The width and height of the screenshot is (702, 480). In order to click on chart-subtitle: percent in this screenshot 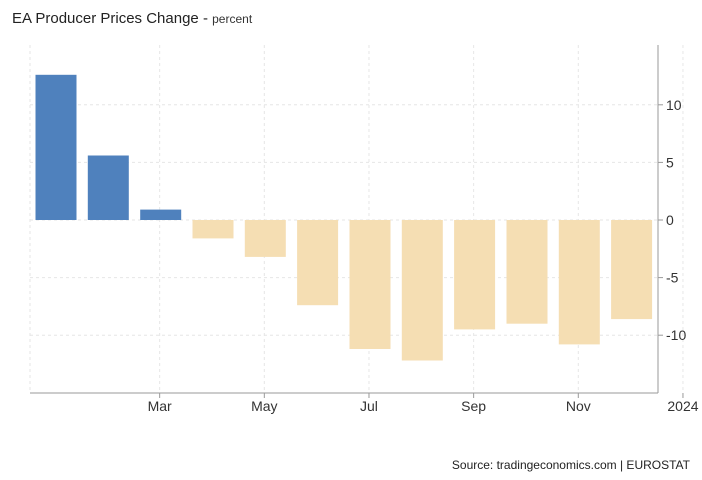, I will do `click(232, 19)`.